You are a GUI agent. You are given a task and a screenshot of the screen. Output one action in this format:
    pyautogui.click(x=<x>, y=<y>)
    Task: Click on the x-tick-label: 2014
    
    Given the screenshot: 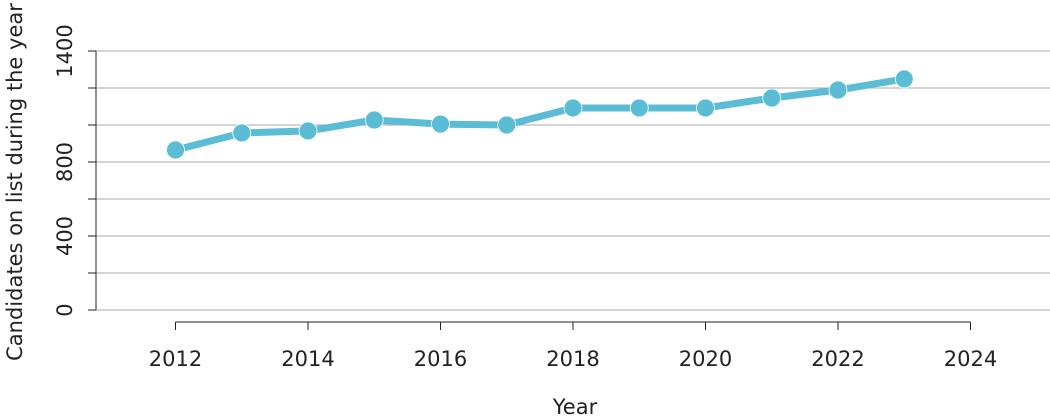 What is the action you would take?
    pyautogui.click(x=307, y=359)
    